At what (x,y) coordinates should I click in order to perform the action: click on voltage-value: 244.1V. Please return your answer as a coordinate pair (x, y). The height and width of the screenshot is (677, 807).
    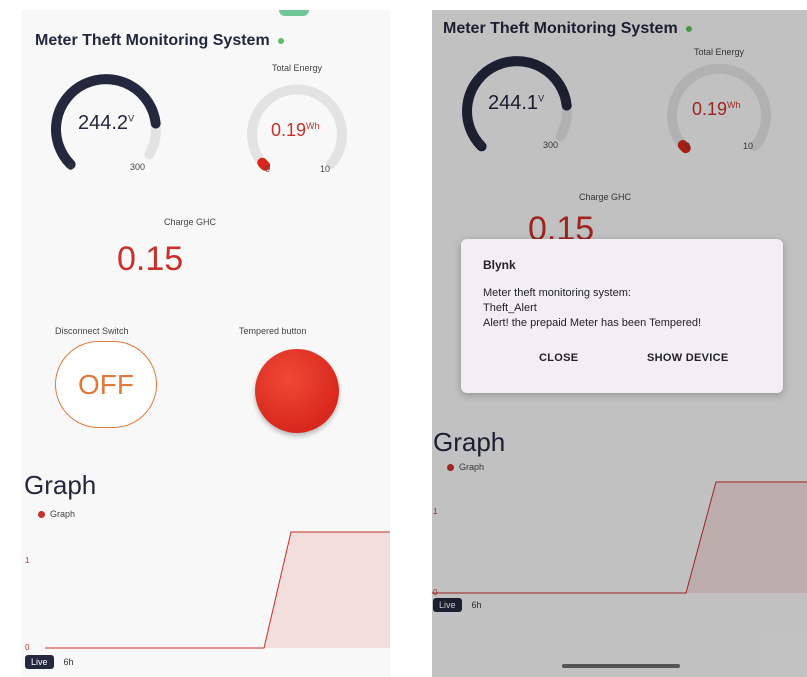
    Looking at the image, I should click on (516, 103).